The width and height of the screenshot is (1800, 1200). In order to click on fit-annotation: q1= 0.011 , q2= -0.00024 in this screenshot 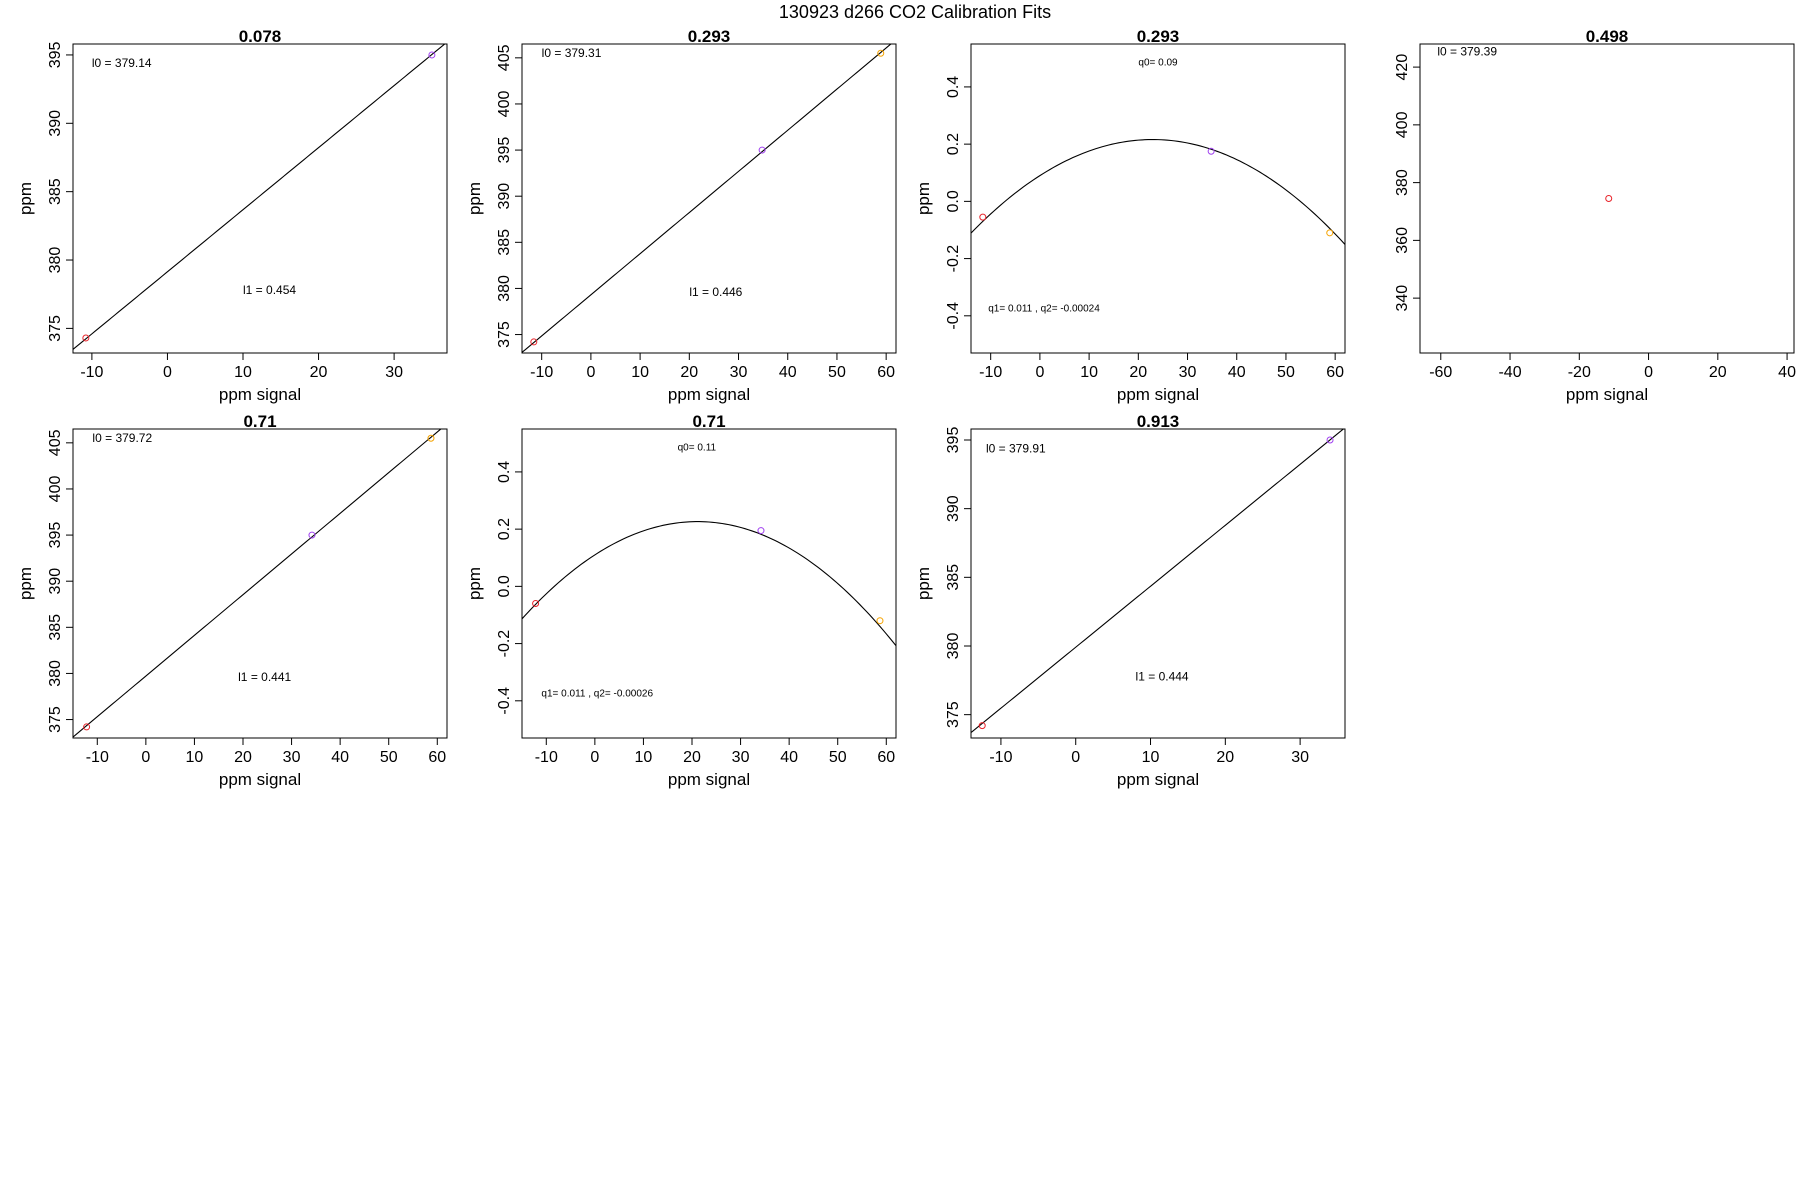, I will do `click(1044, 309)`.